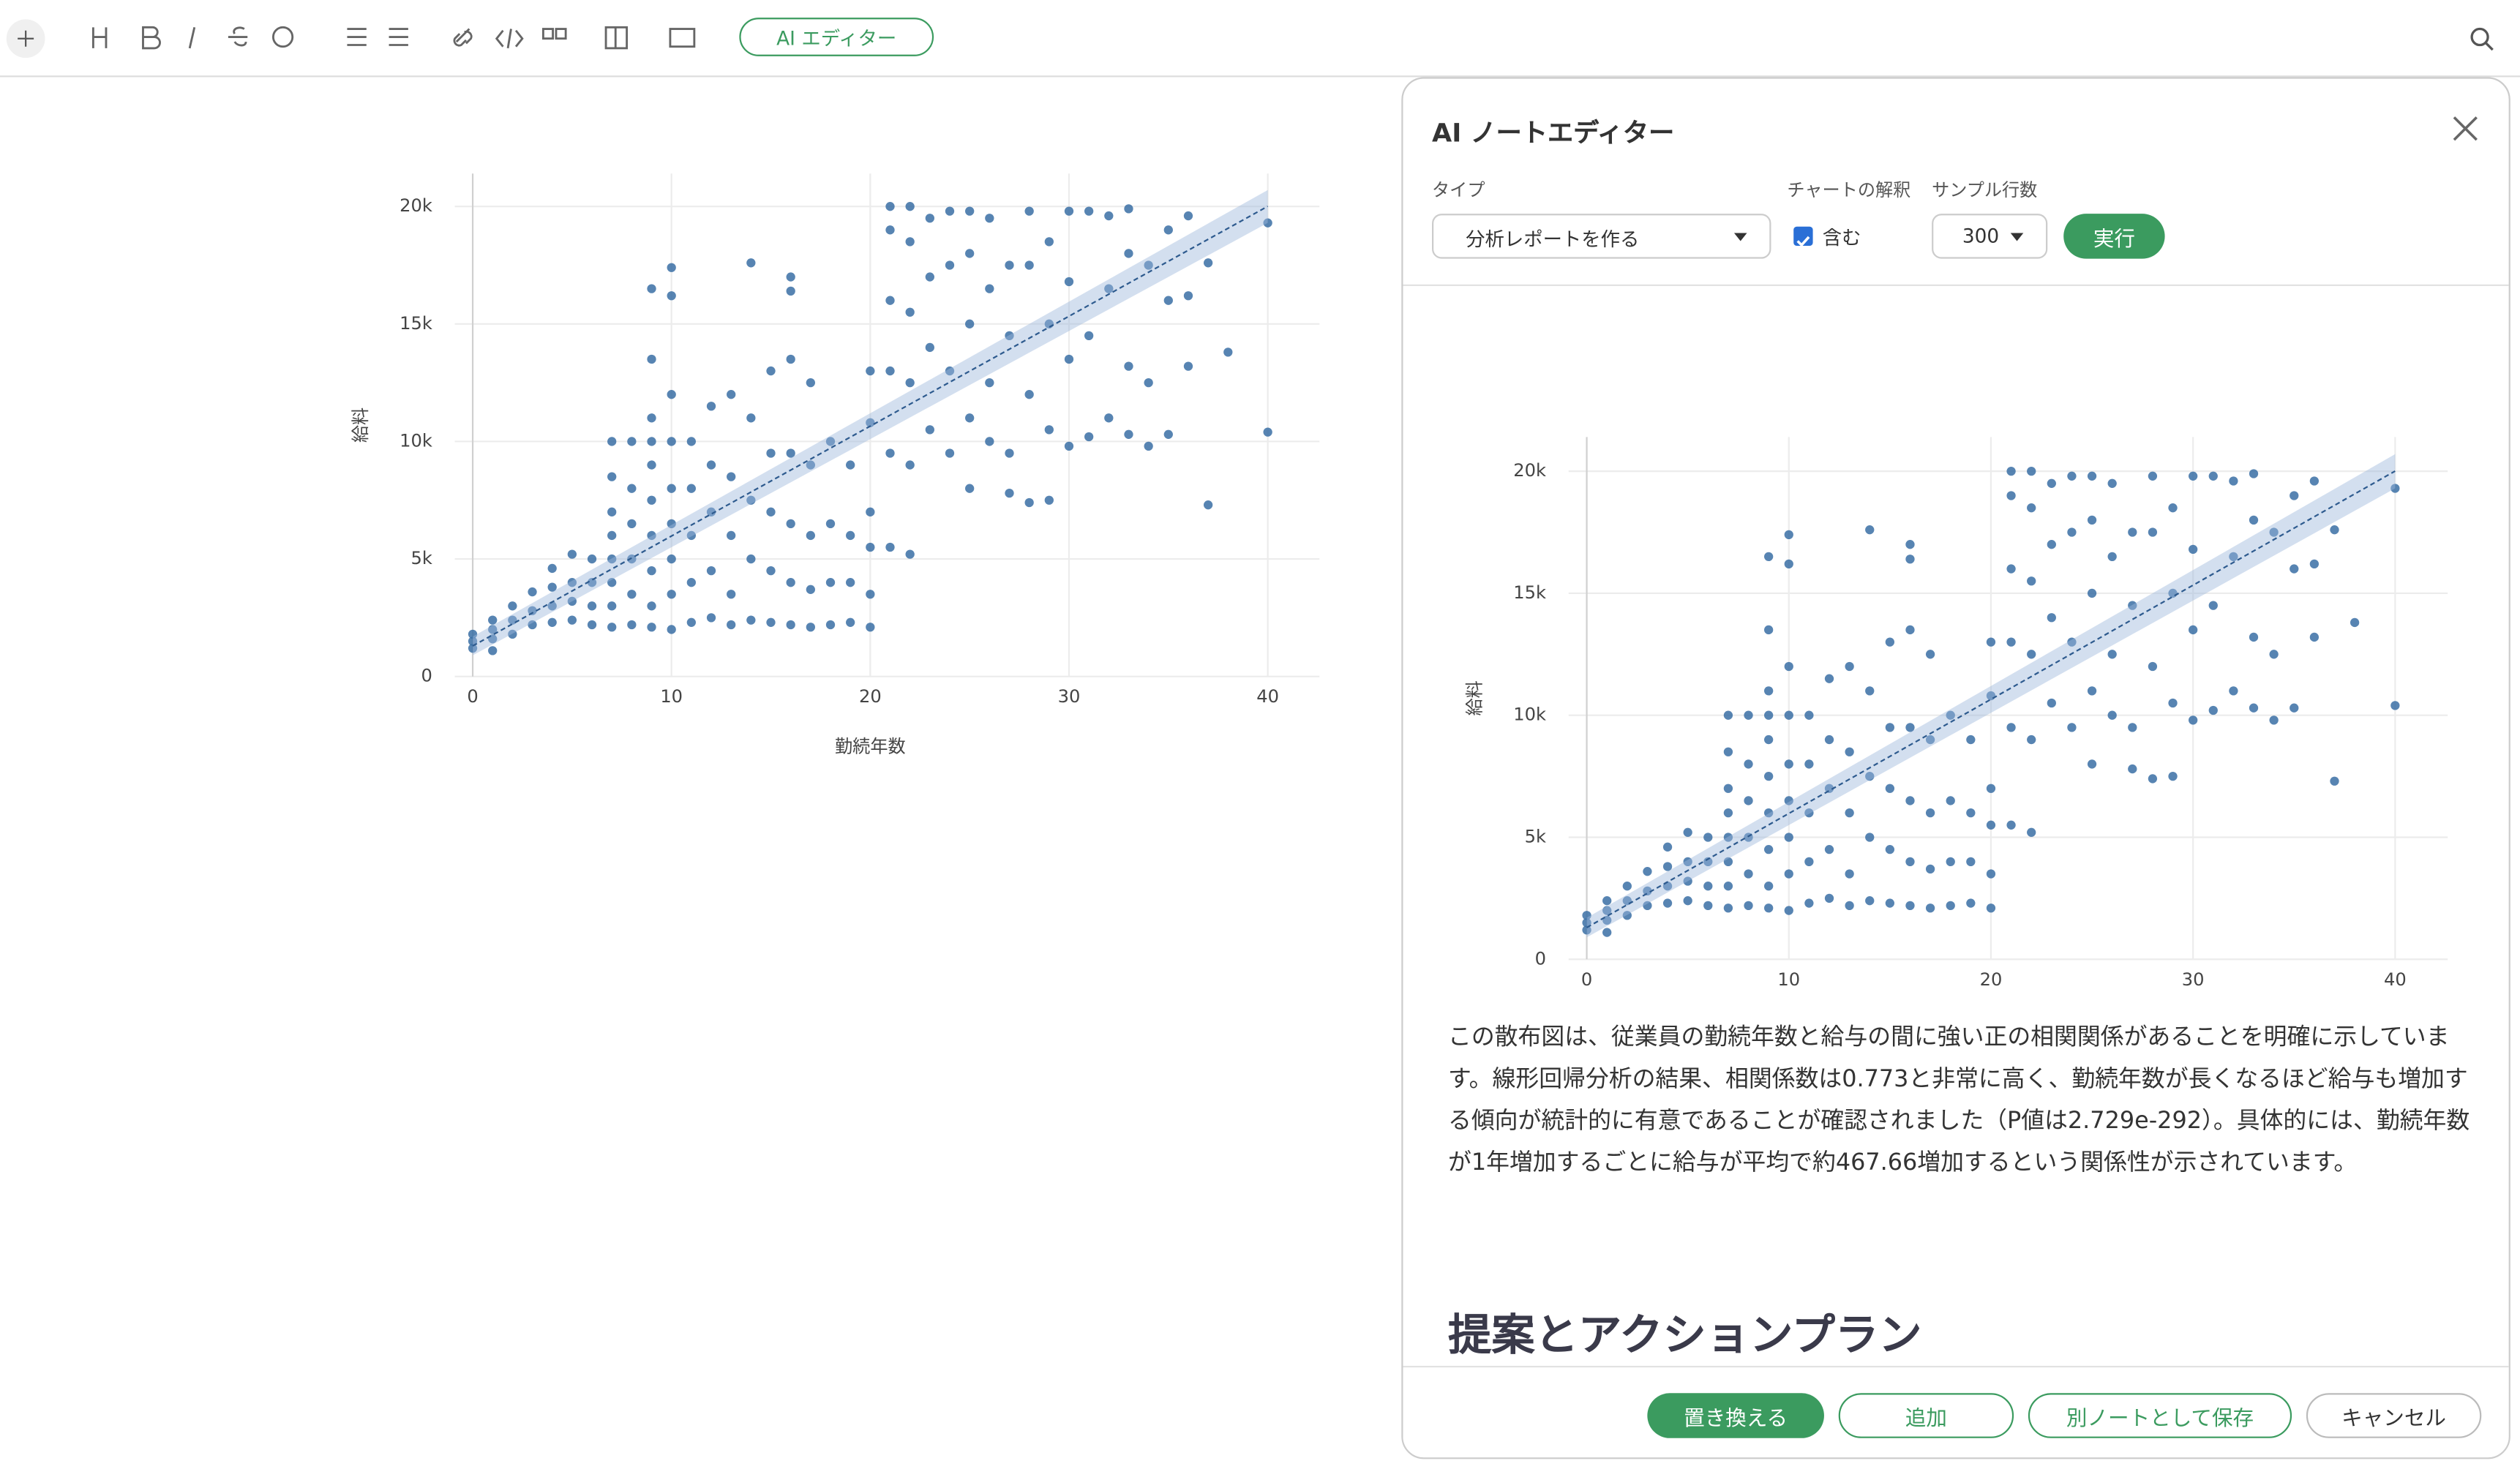 The width and height of the screenshot is (2520, 1469). Describe the element at coordinates (870, 422) in the screenshot. I see `confidence-band` at that location.